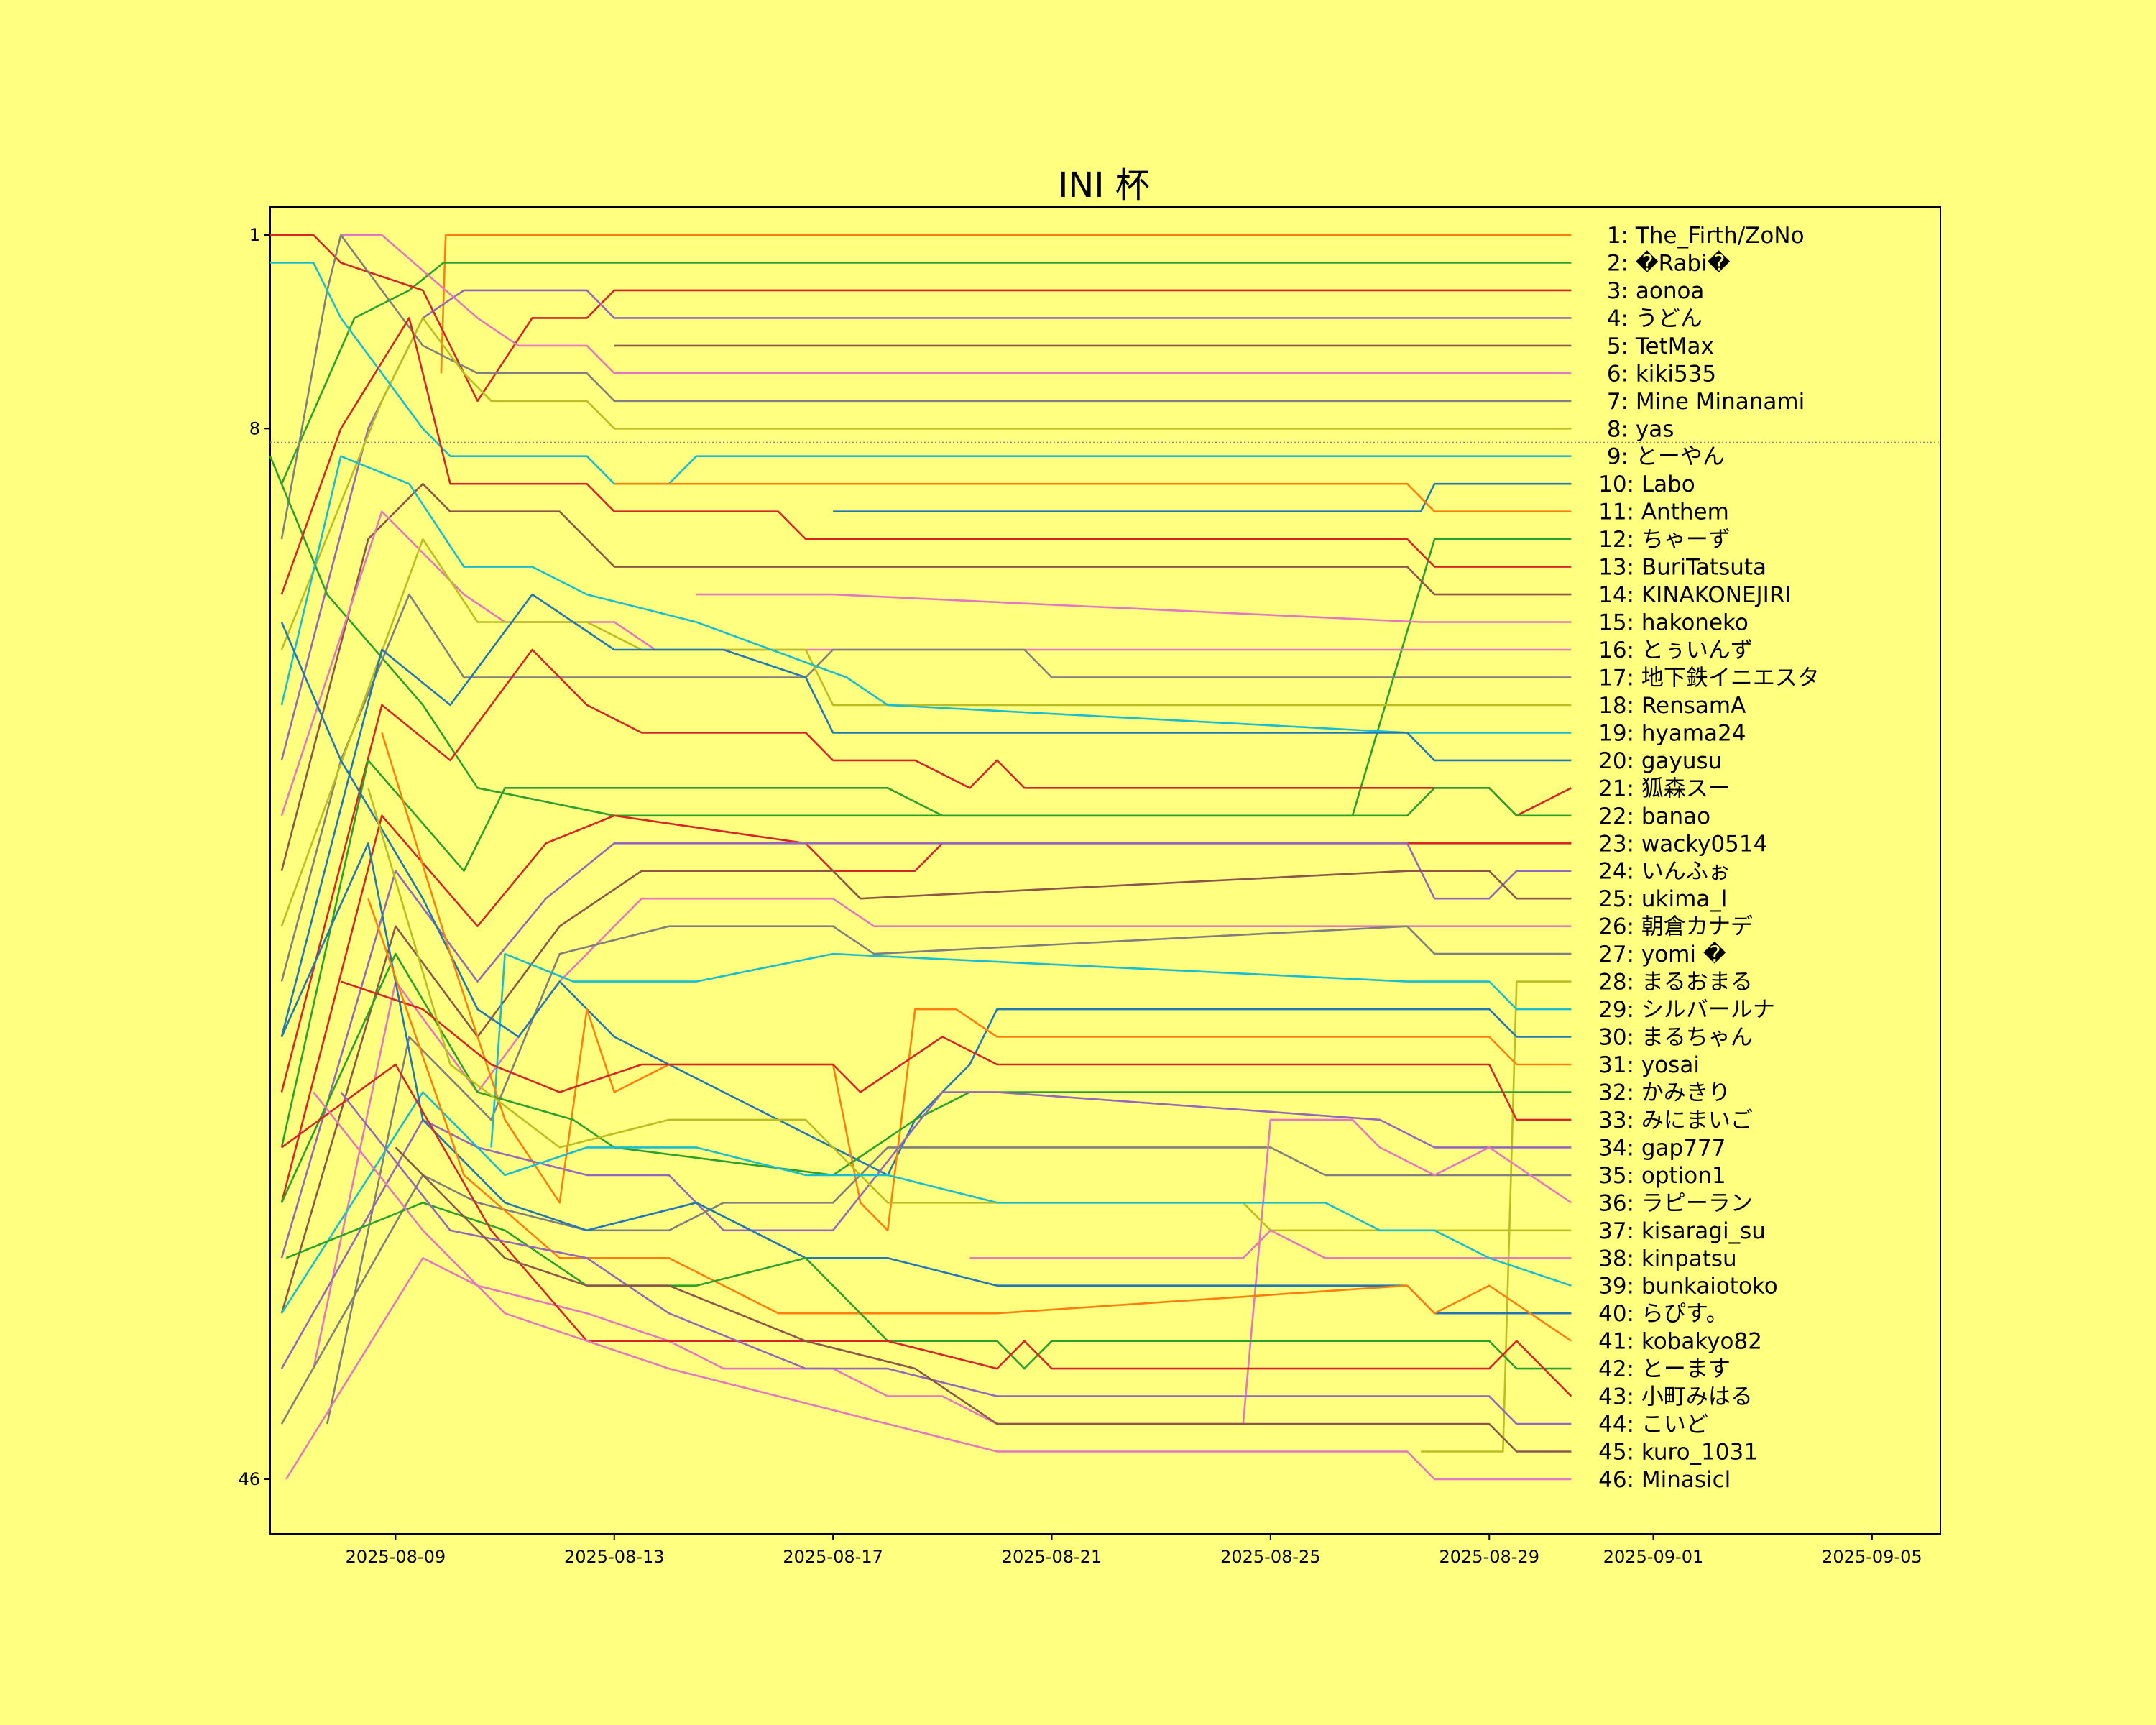 This screenshot has width=2156, height=1725. What do you see at coordinates (1669, 262) in the screenshot?
I see `legend-entry-2: 2: �Rabi�` at bounding box center [1669, 262].